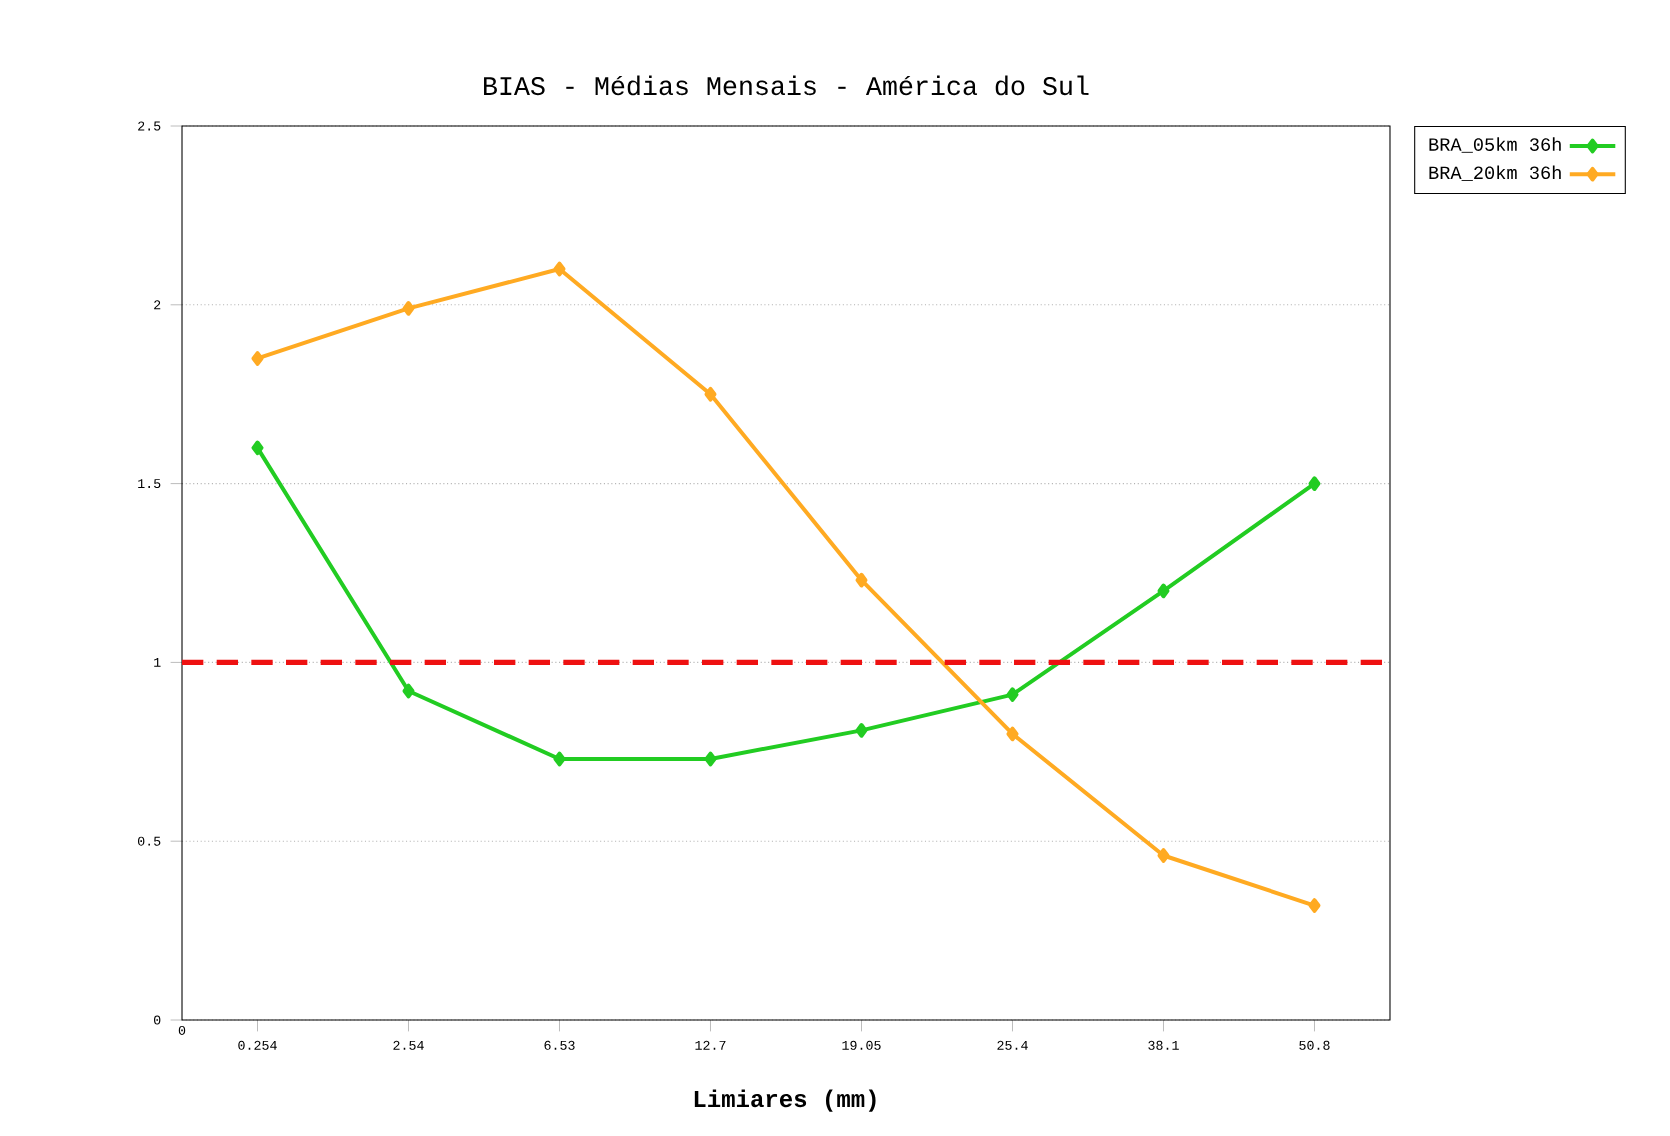  Describe the element at coordinates (785, 1100) in the screenshot. I see `x-axis-title: Limiares (mm)` at that location.